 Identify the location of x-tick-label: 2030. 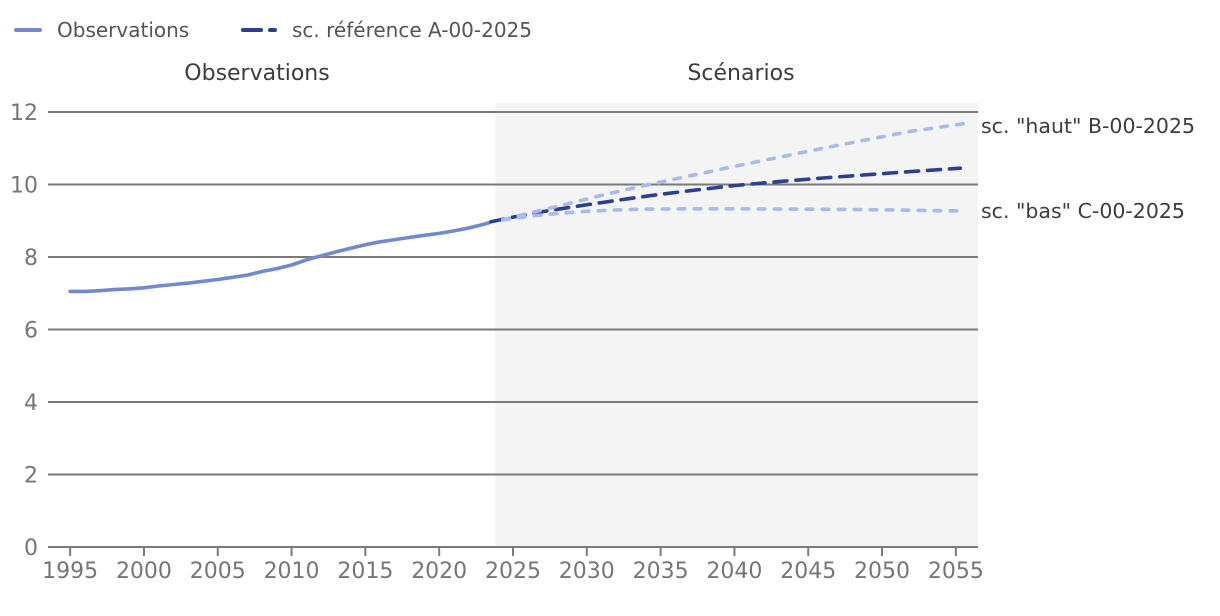
(587, 571).